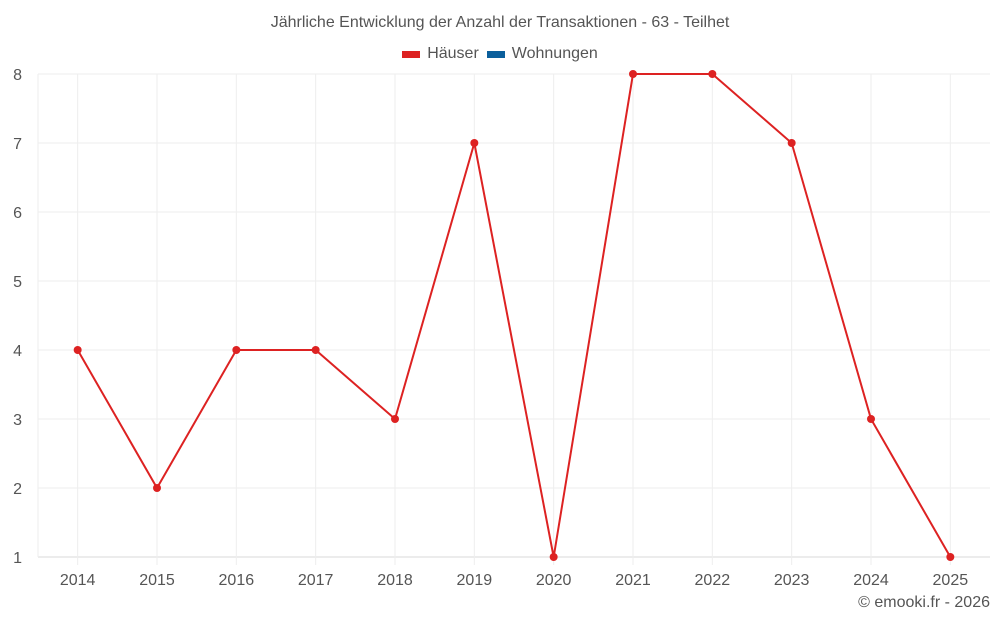 The height and width of the screenshot is (625, 1000). Describe the element at coordinates (17, 558) in the screenshot. I see `y-tick-label: 1` at that location.